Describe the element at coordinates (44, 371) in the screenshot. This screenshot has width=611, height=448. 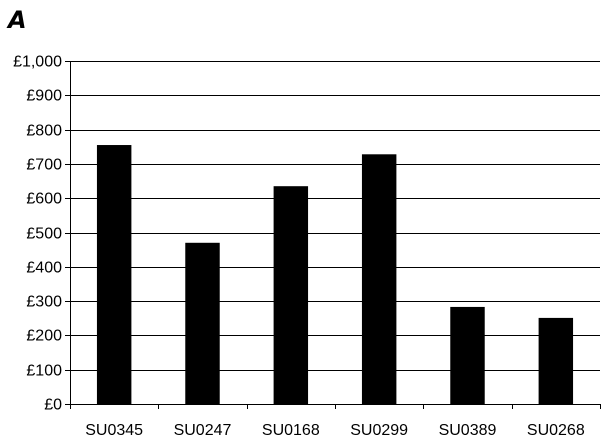
I see `y-tick-label: £100` at that location.